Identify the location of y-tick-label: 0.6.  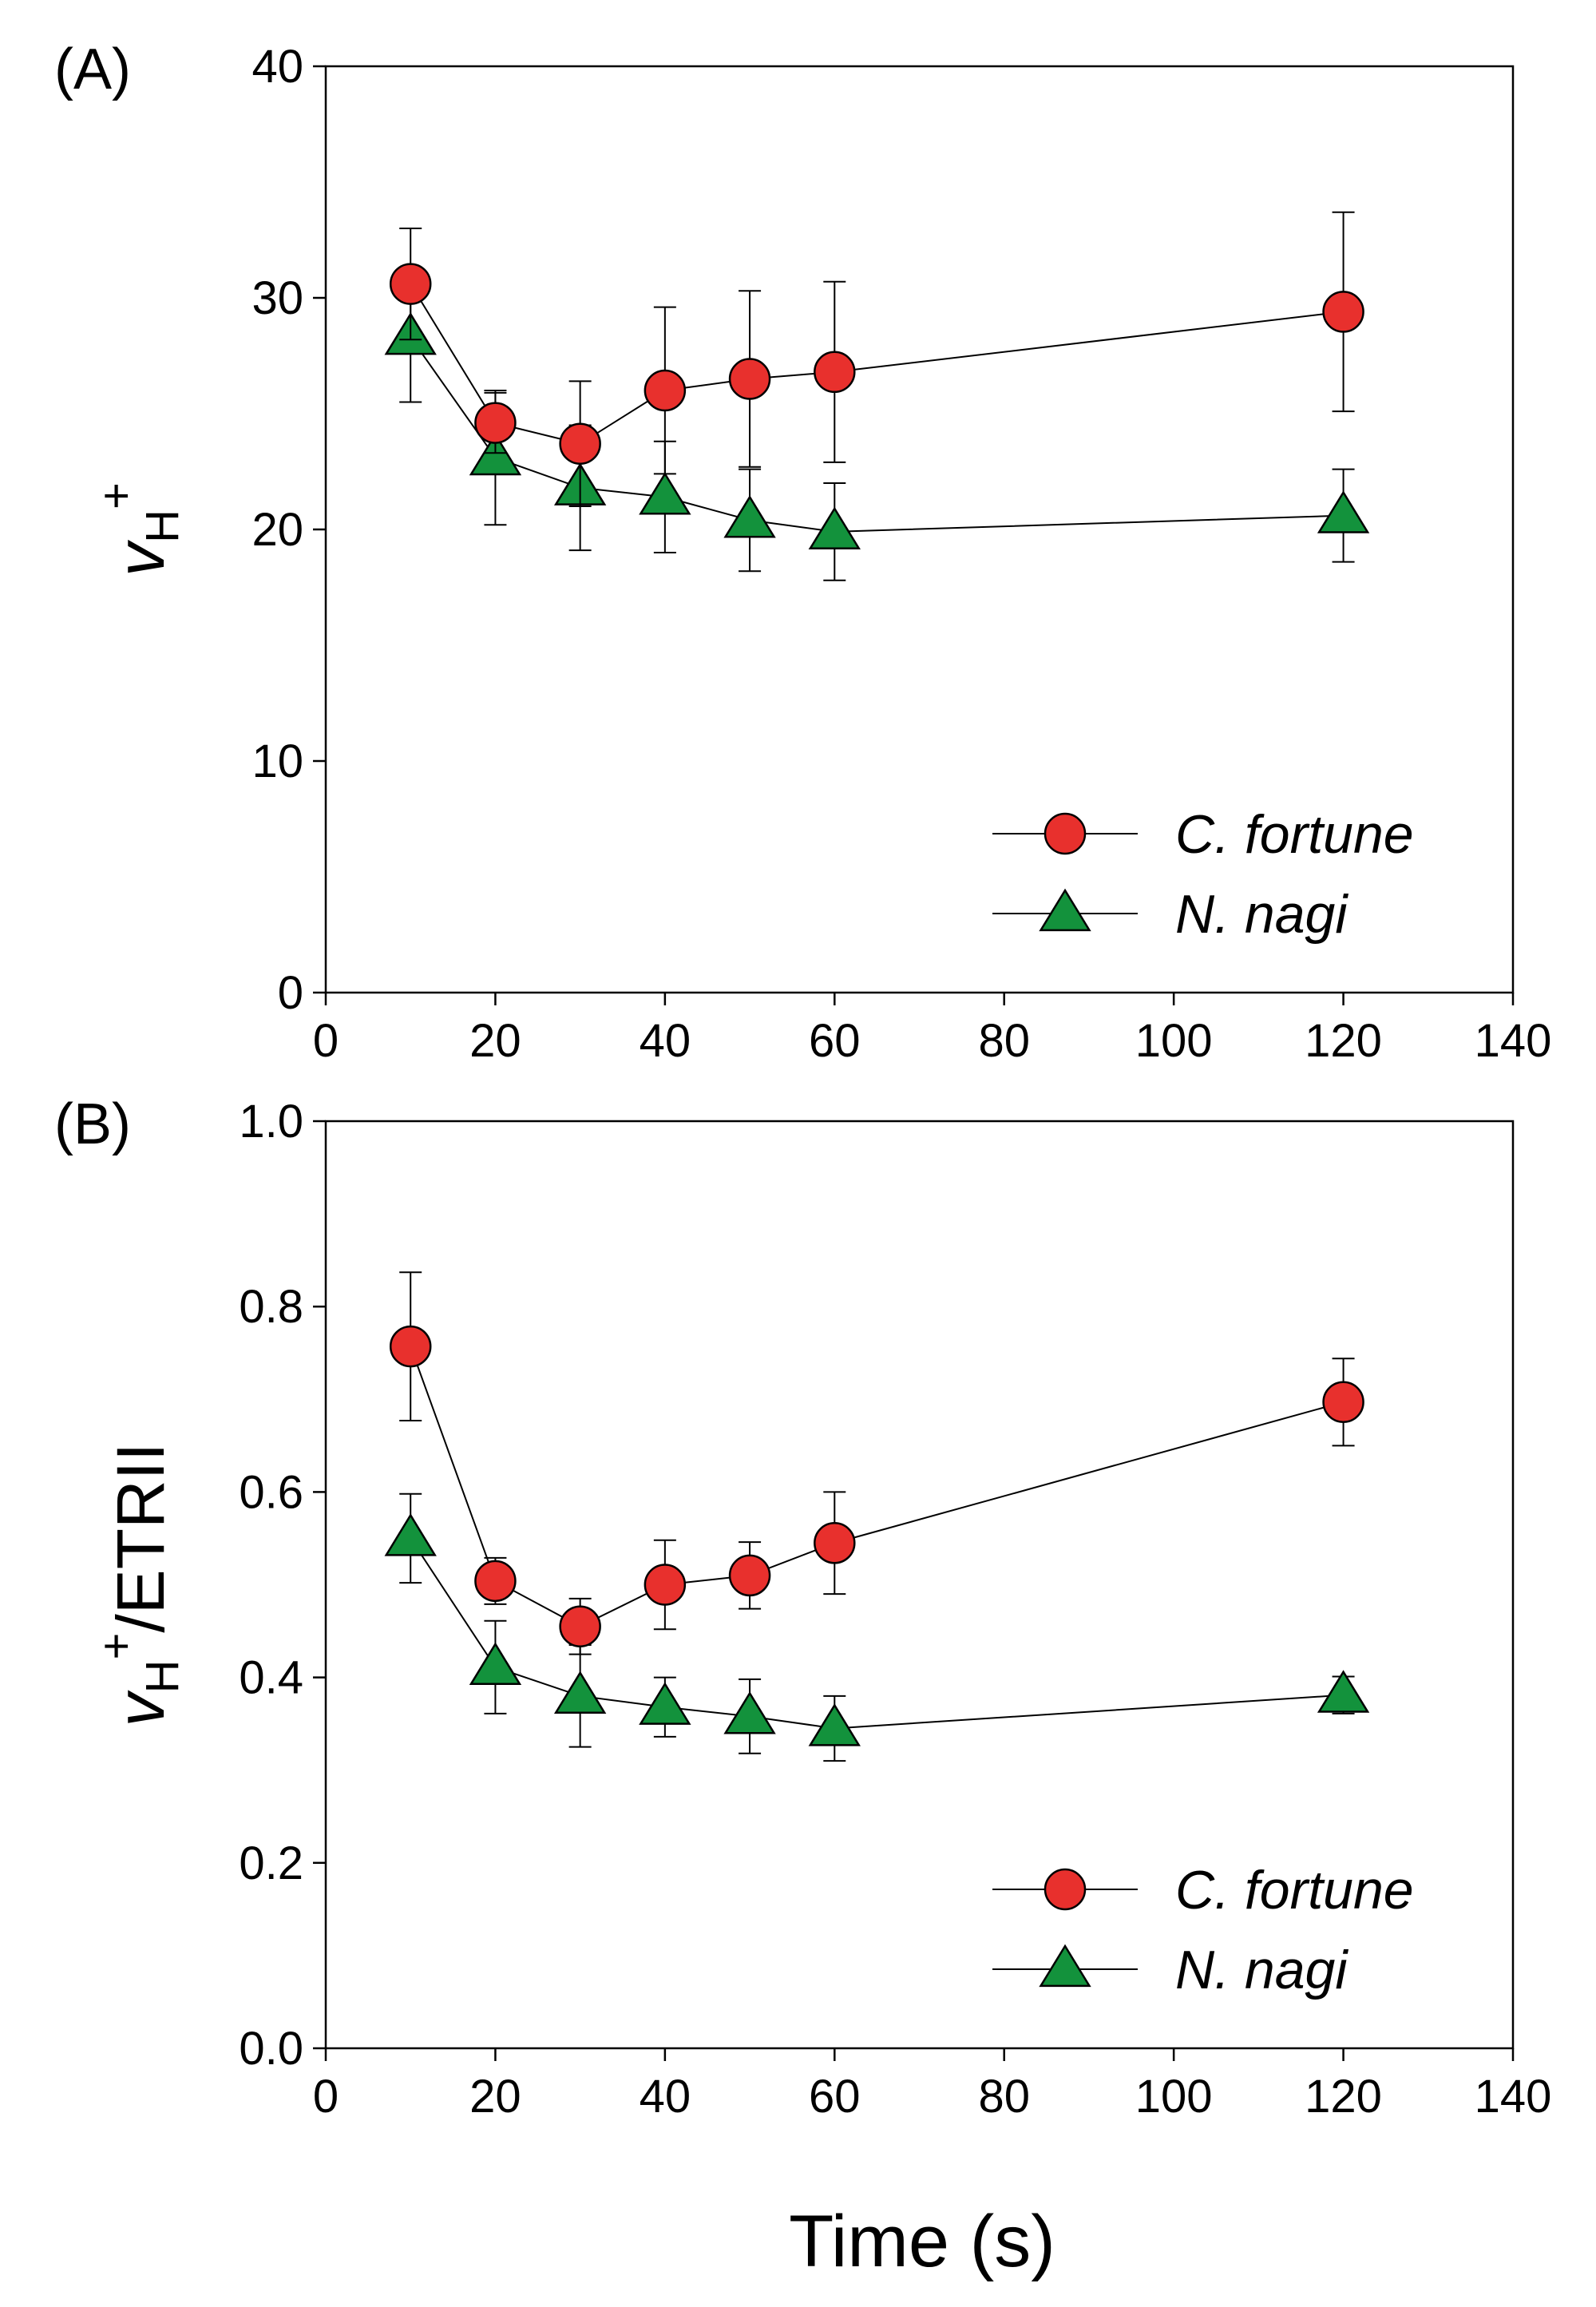
(271, 1492).